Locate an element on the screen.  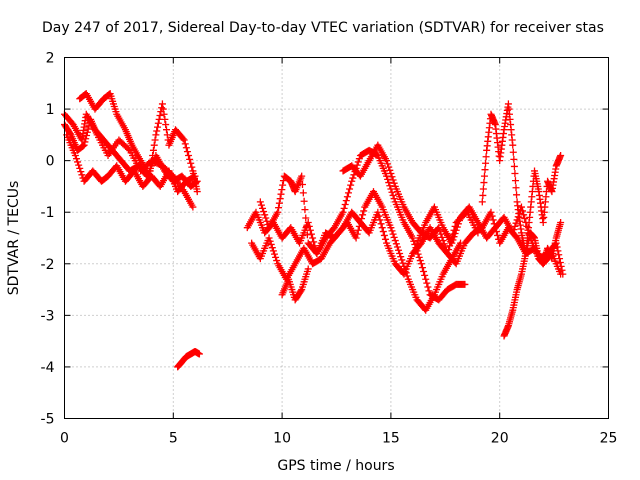
series-track-l is located at coordinates (490, 240).